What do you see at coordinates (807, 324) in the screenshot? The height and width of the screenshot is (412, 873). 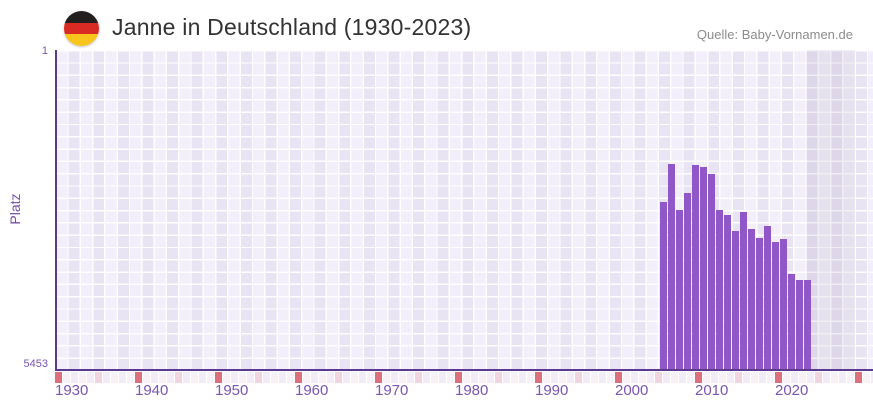 I see `bar-2022` at bounding box center [807, 324].